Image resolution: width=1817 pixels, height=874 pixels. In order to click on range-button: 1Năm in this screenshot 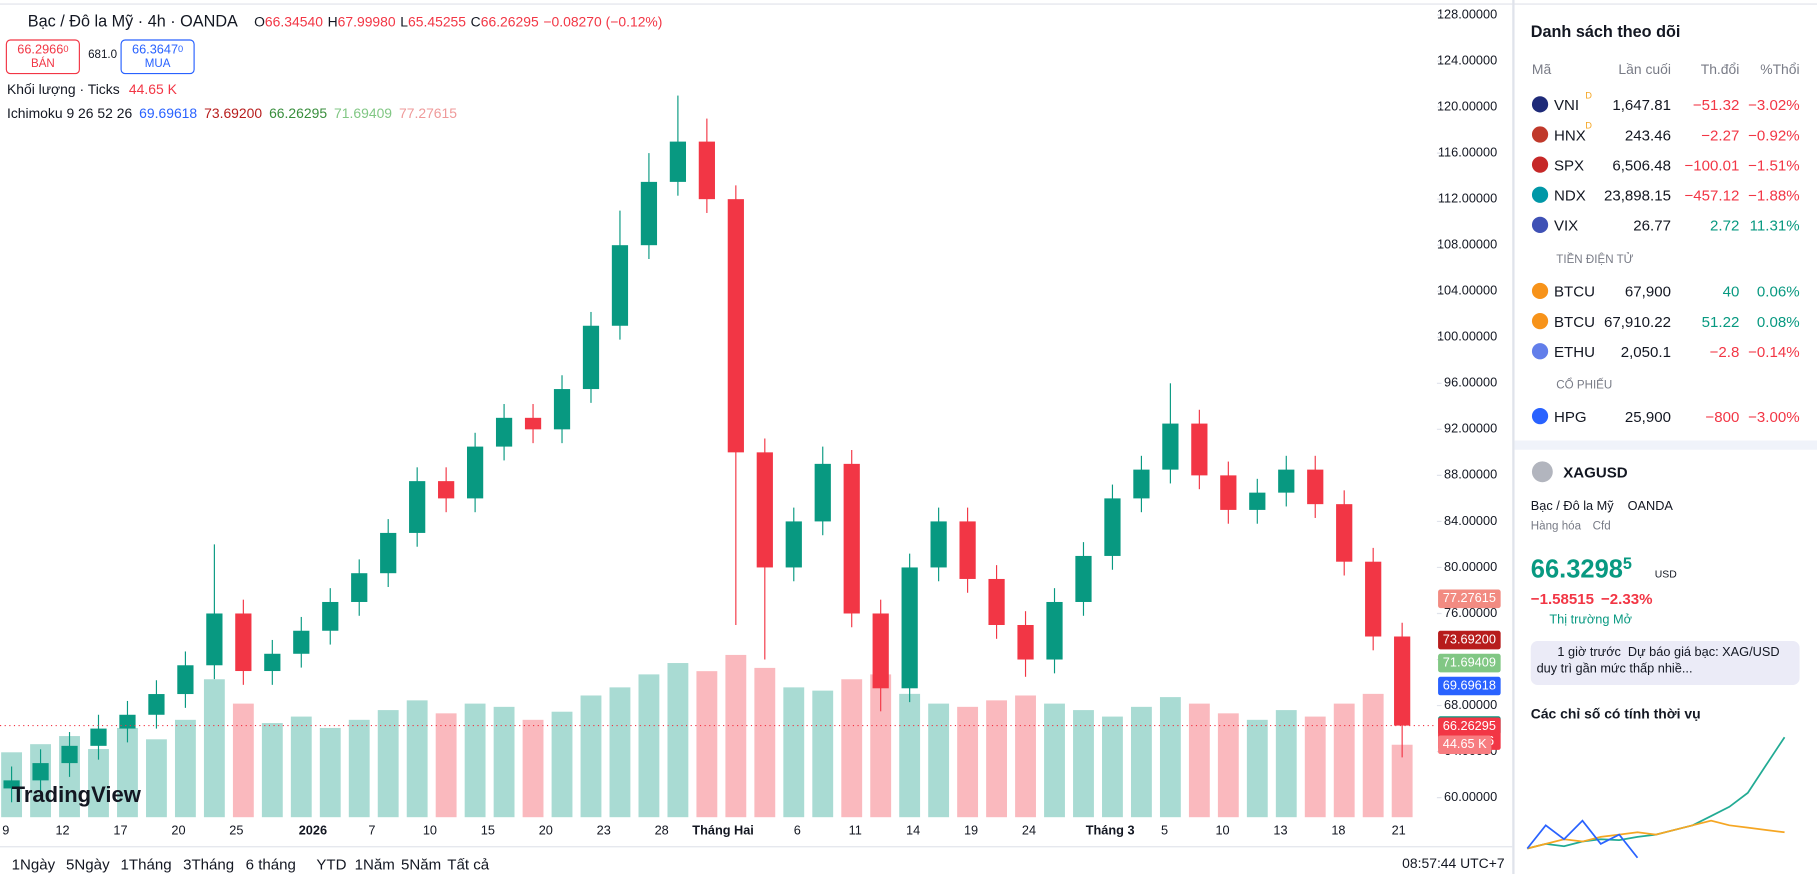, I will do `click(374, 864)`.